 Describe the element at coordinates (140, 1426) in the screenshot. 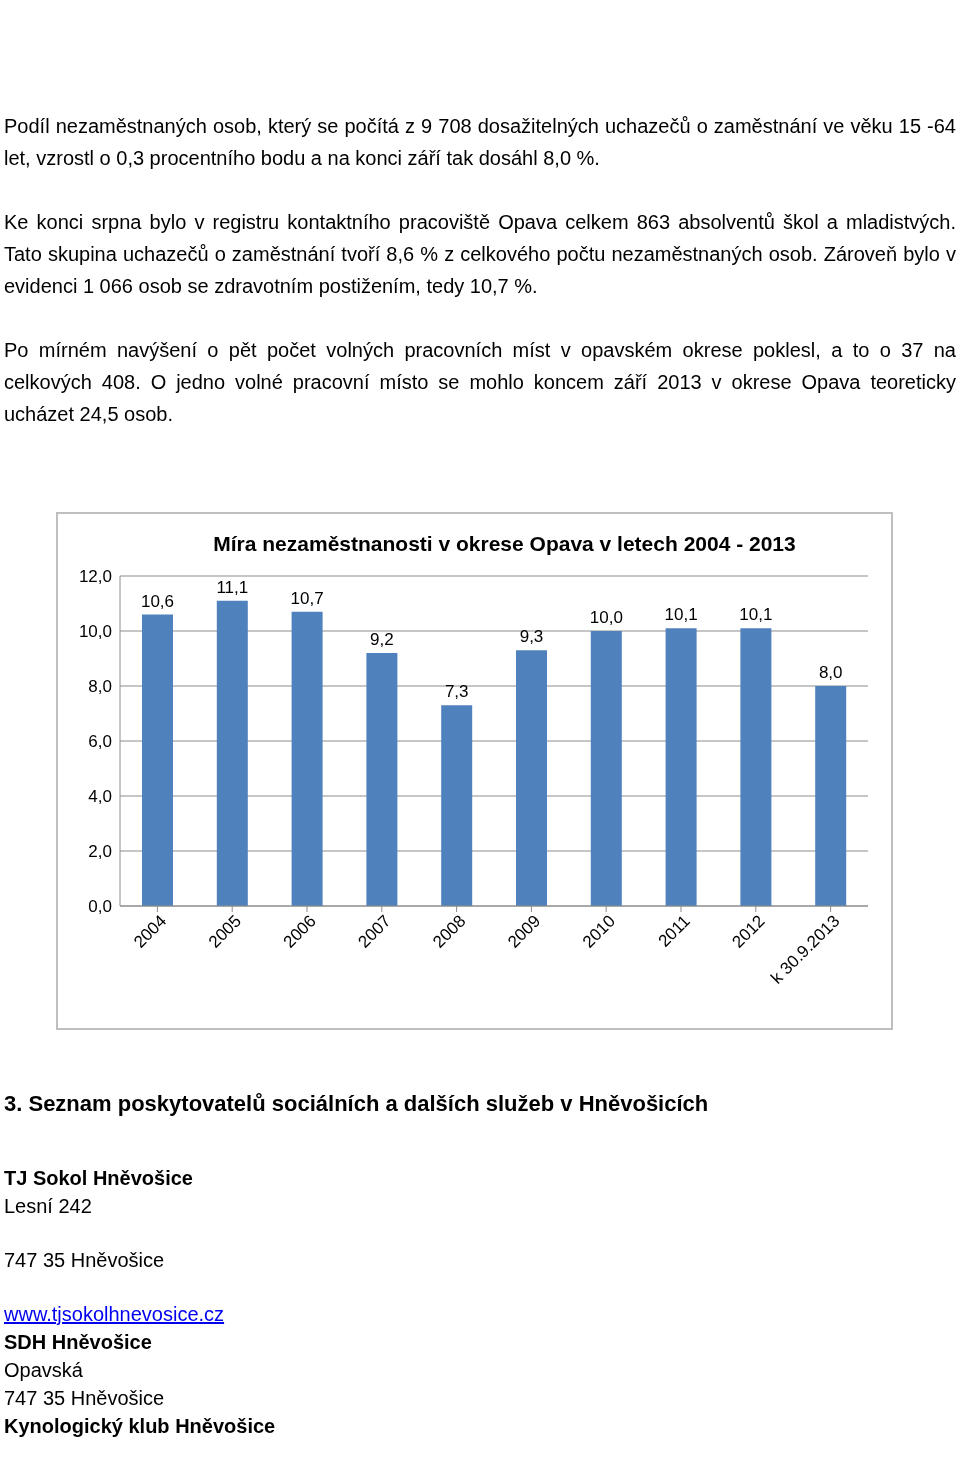

I see `text: Kynologický klub Hněvošice` at that location.